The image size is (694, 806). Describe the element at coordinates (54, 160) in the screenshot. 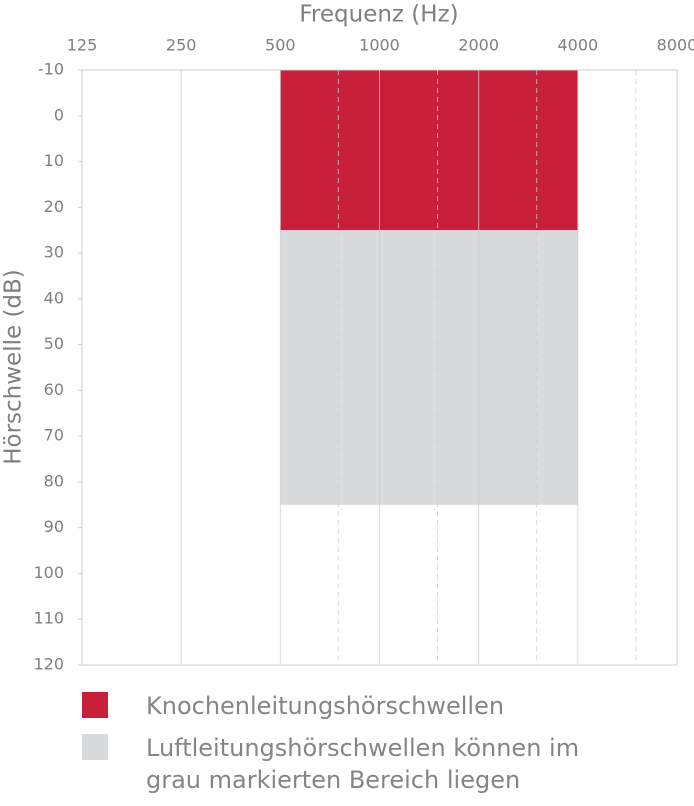

I see `y-tick-label: 10` at that location.